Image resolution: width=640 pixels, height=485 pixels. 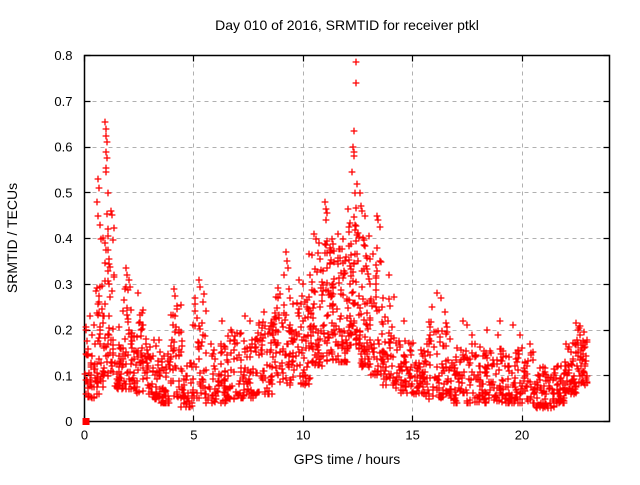 What do you see at coordinates (193, 435) in the screenshot?
I see `x-tick-label: 5` at bounding box center [193, 435].